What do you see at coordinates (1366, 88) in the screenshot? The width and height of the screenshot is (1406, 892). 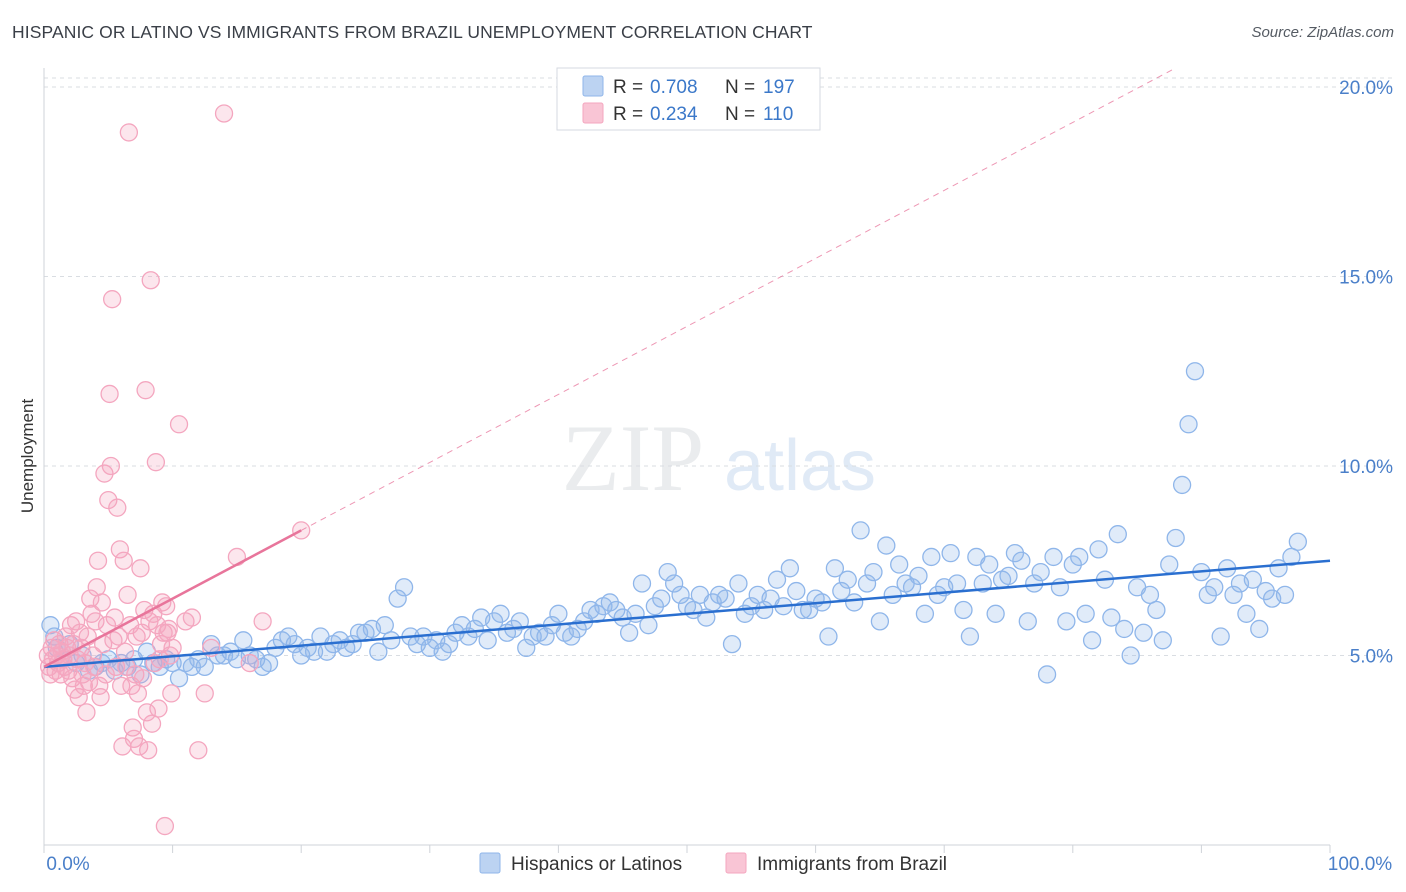 I see `y-tick-label: 20.0%` at bounding box center [1366, 88].